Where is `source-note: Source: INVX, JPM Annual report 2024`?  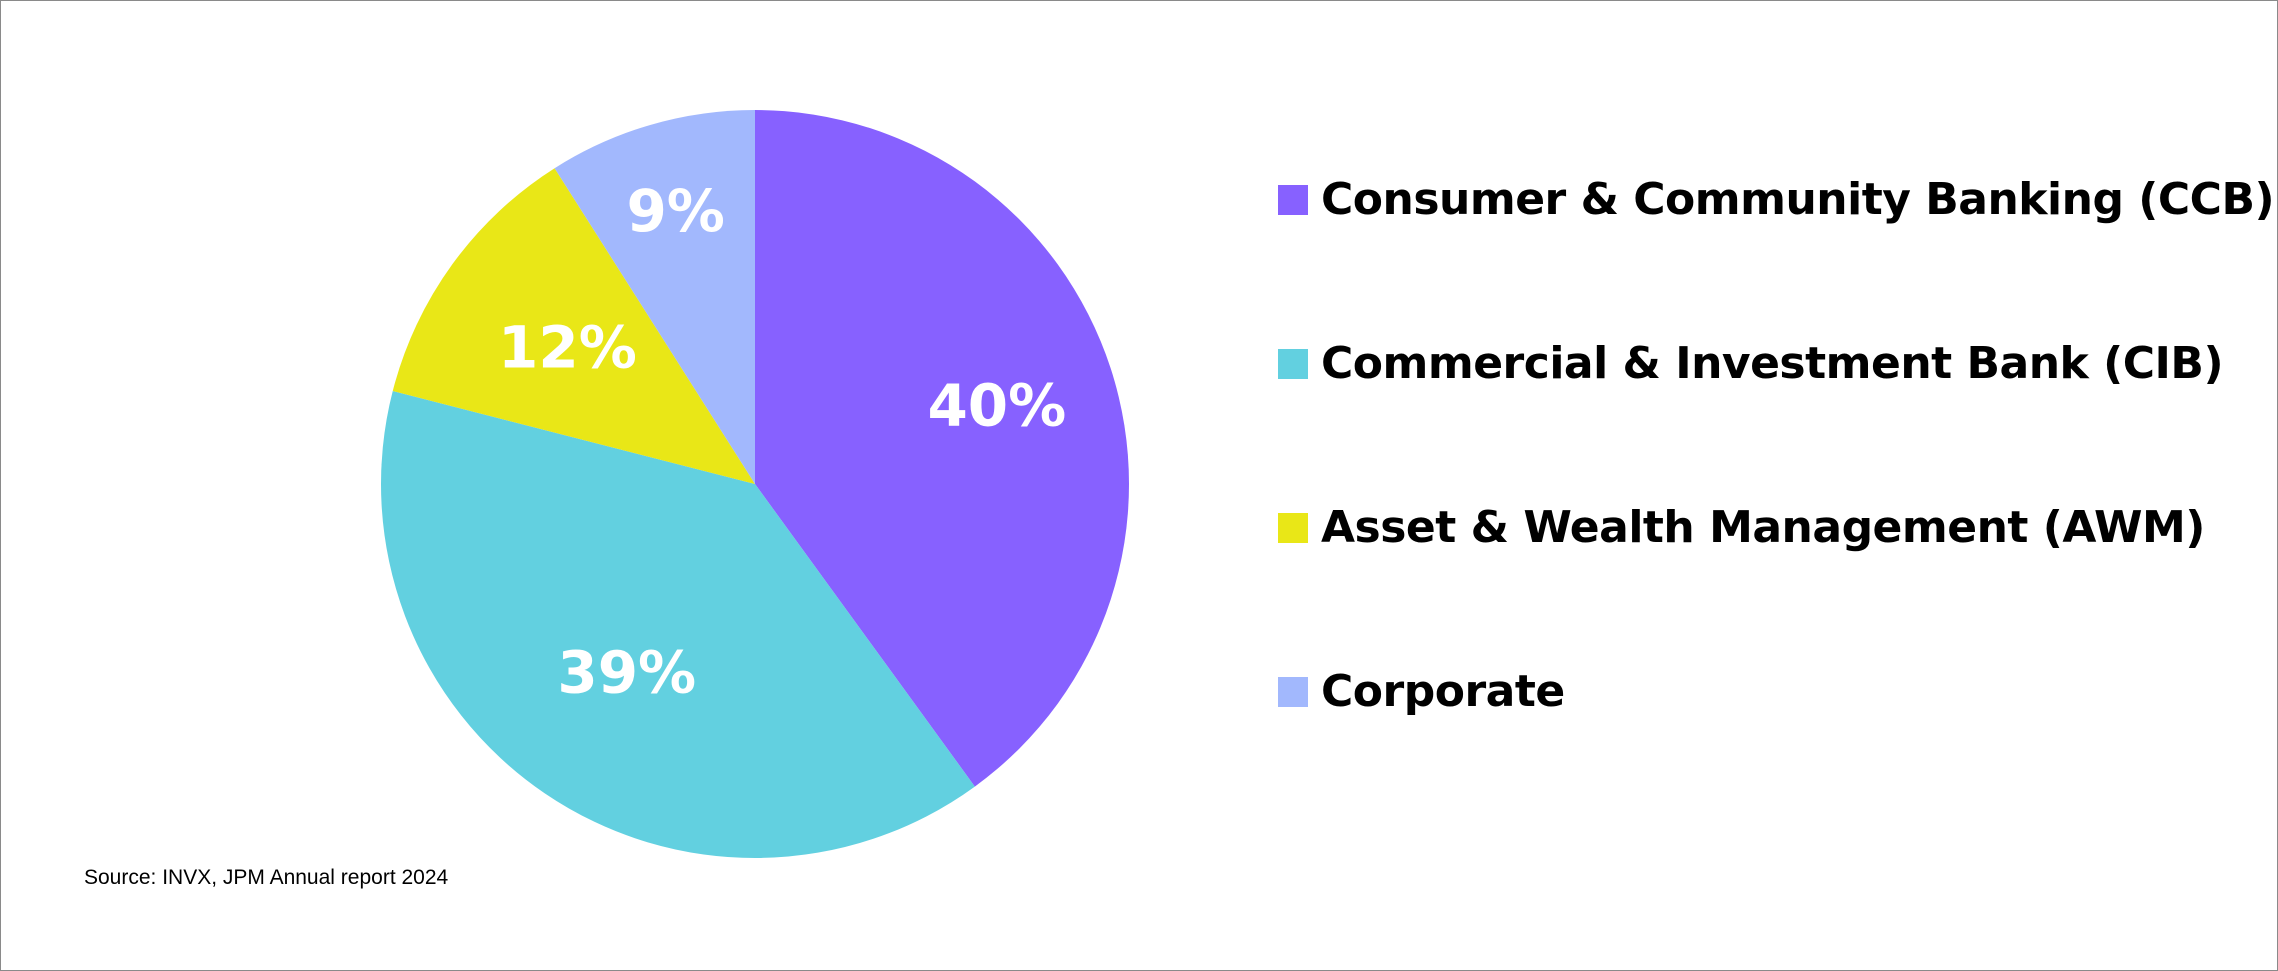 source-note: Source: INVX, JPM Annual report 2024 is located at coordinates (266, 877).